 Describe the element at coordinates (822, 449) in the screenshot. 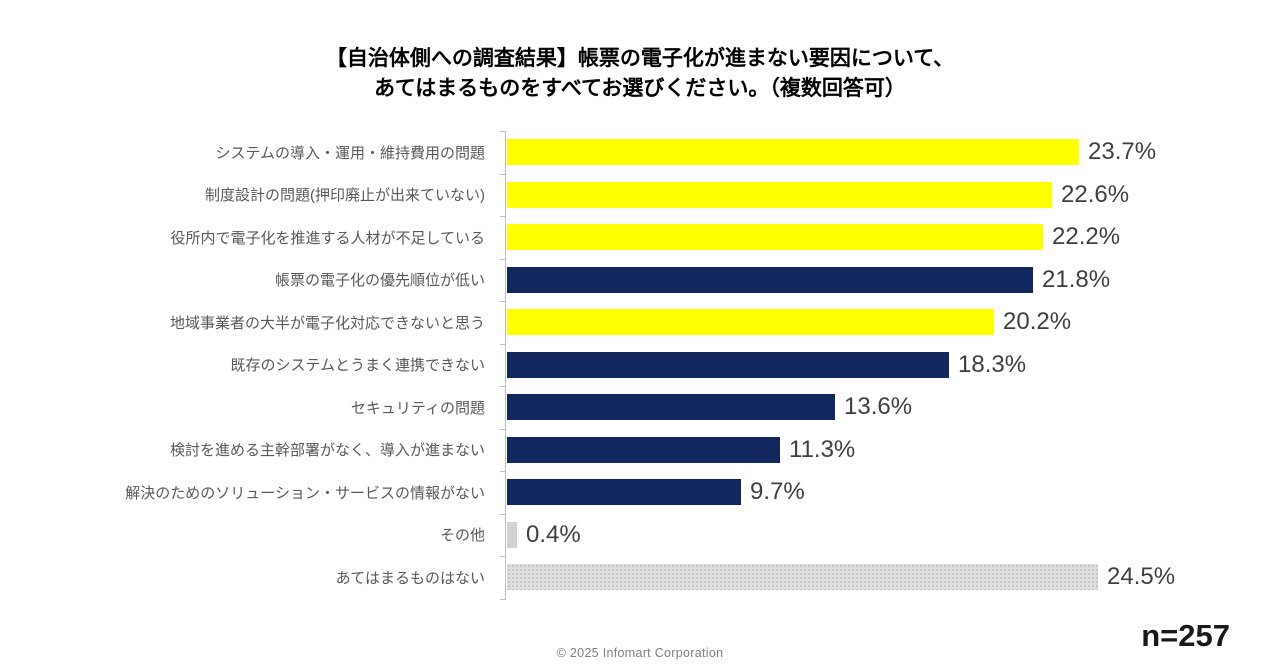

I see `value-label: 11.3%` at that location.